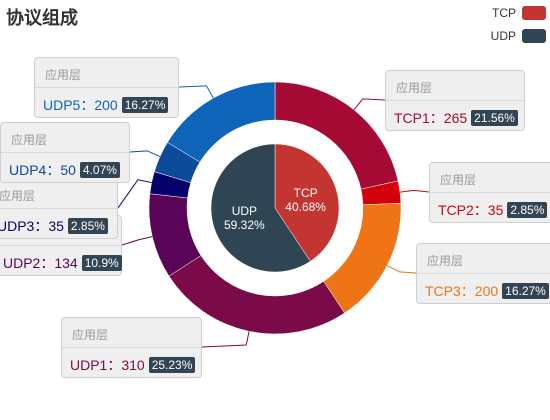 The height and width of the screenshot is (420, 550). Describe the element at coordinates (244, 225) in the screenshot. I see `inner-slice-percent-udp: 59.32%` at that location.